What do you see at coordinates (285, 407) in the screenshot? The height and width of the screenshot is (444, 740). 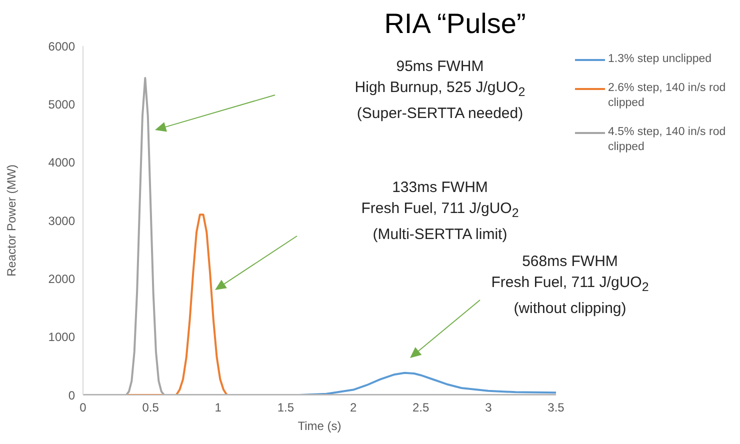 I see `x-tick-label: 1.5` at bounding box center [285, 407].